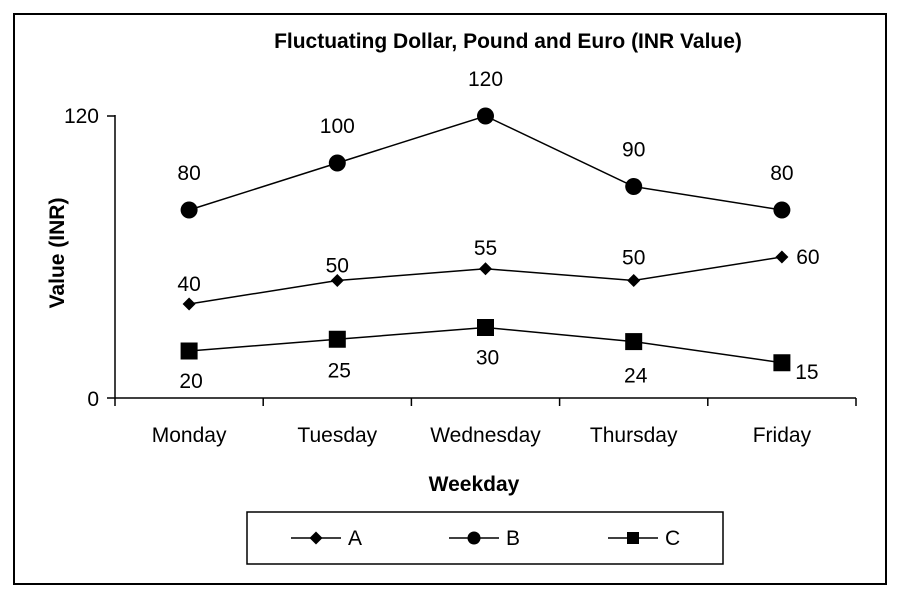  What do you see at coordinates (485, 79) in the screenshot?
I see `data-label-B: 120` at bounding box center [485, 79].